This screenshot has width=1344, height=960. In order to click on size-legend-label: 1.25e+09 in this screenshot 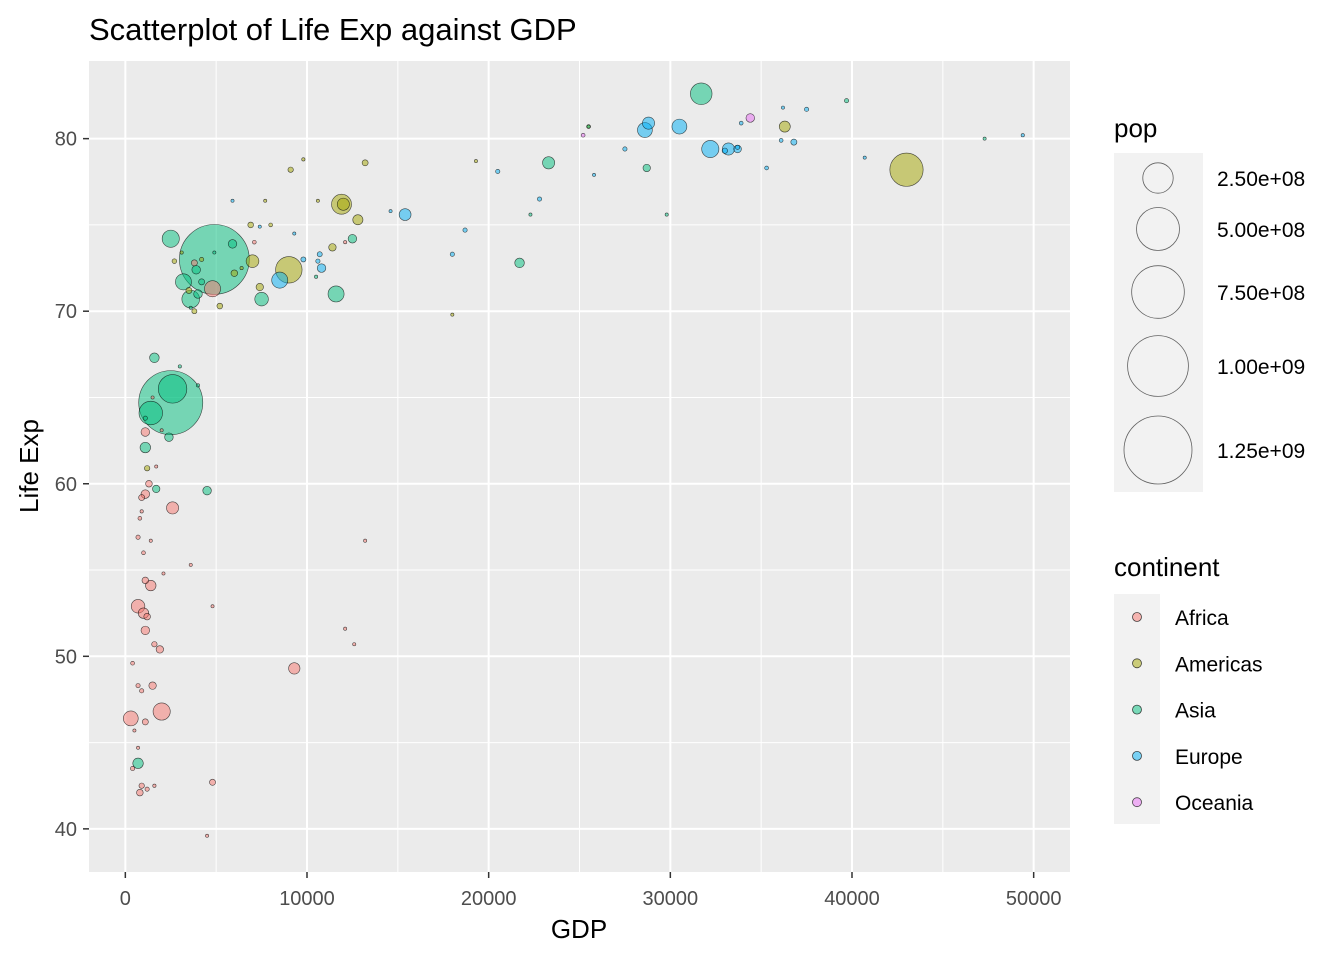, I will do `click(1261, 451)`.